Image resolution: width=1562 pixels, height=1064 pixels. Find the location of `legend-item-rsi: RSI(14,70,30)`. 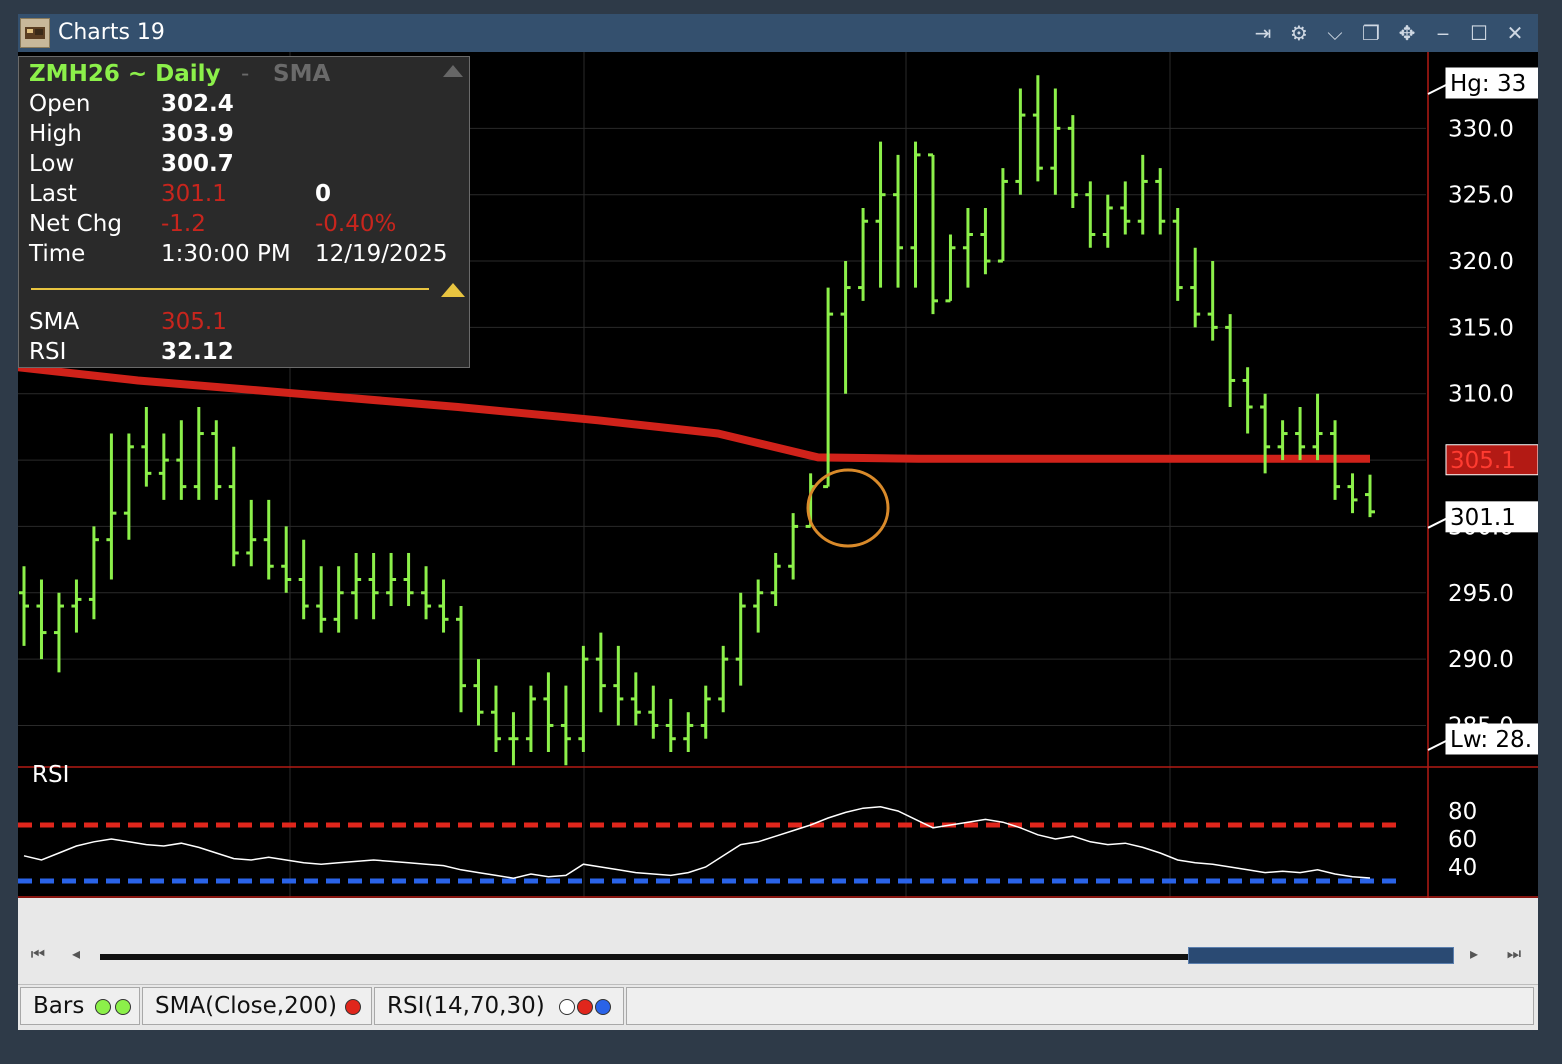

legend-item-rsi: RSI(14,70,30) is located at coordinates (499, 1006).